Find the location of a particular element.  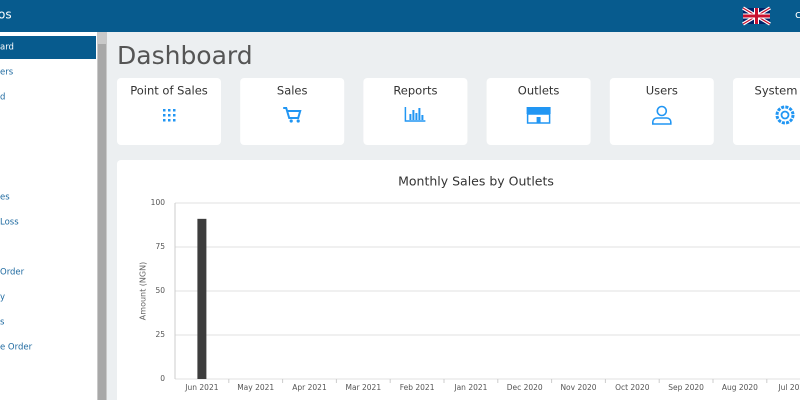

y-tick-label: 75 is located at coordinates (160, 246).